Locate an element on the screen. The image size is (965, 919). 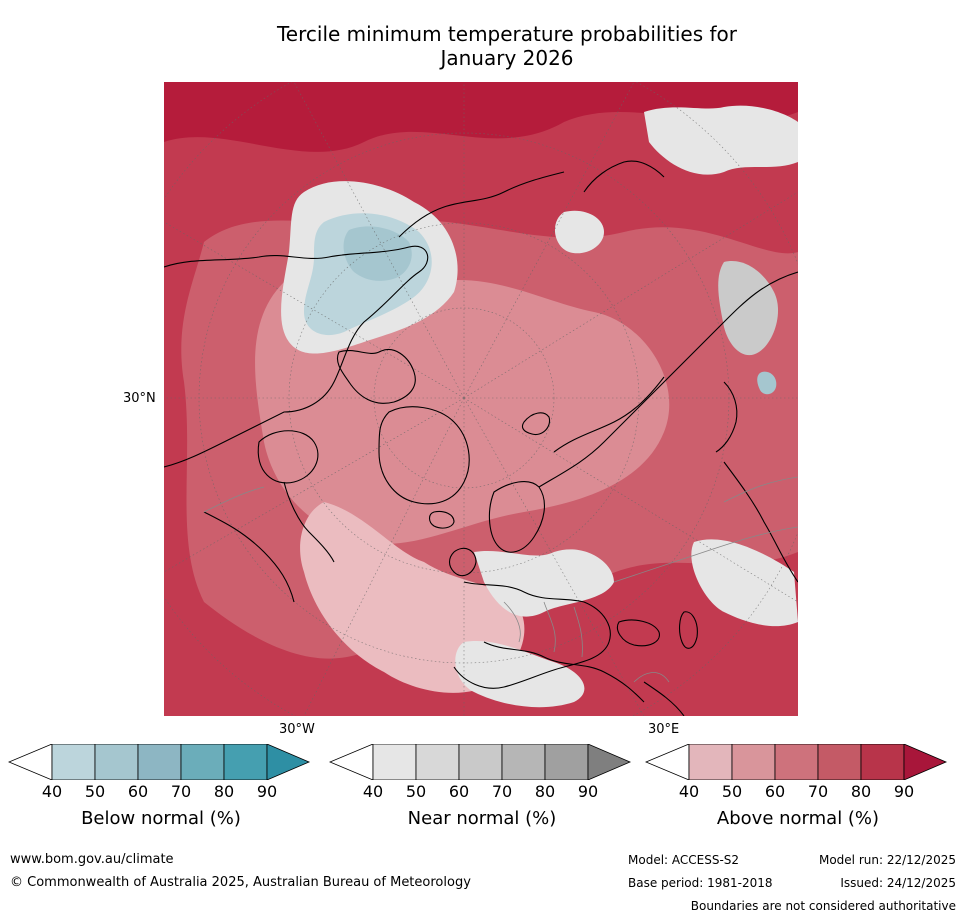
near-normal-mediterranean is located at coordinates (520, 674).